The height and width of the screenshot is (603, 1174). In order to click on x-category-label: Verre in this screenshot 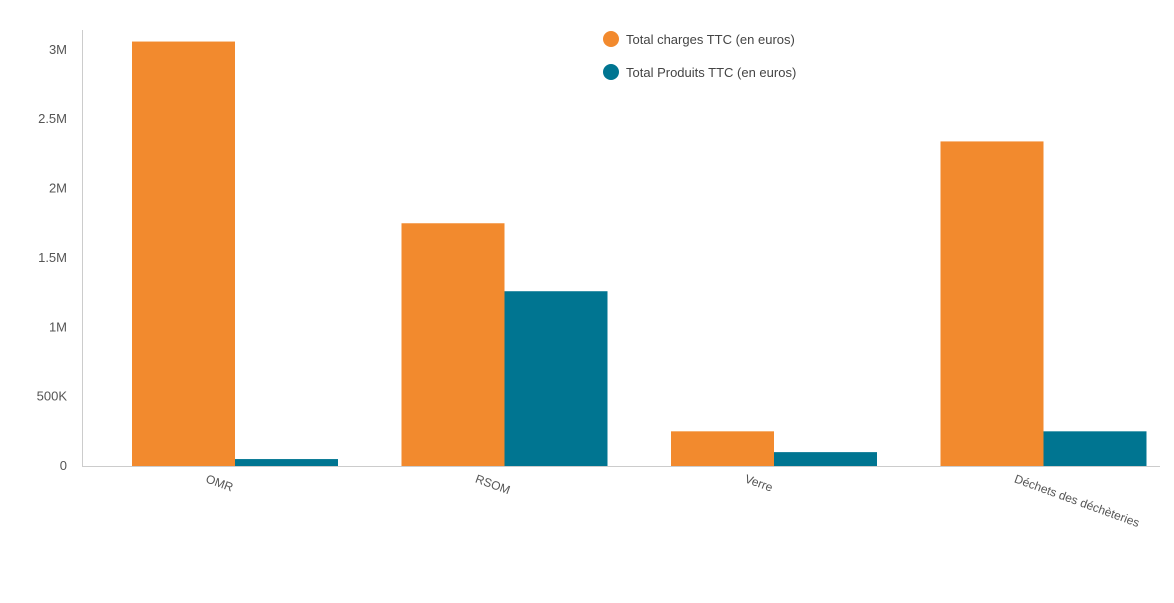, I will do `click(759, 483)`.